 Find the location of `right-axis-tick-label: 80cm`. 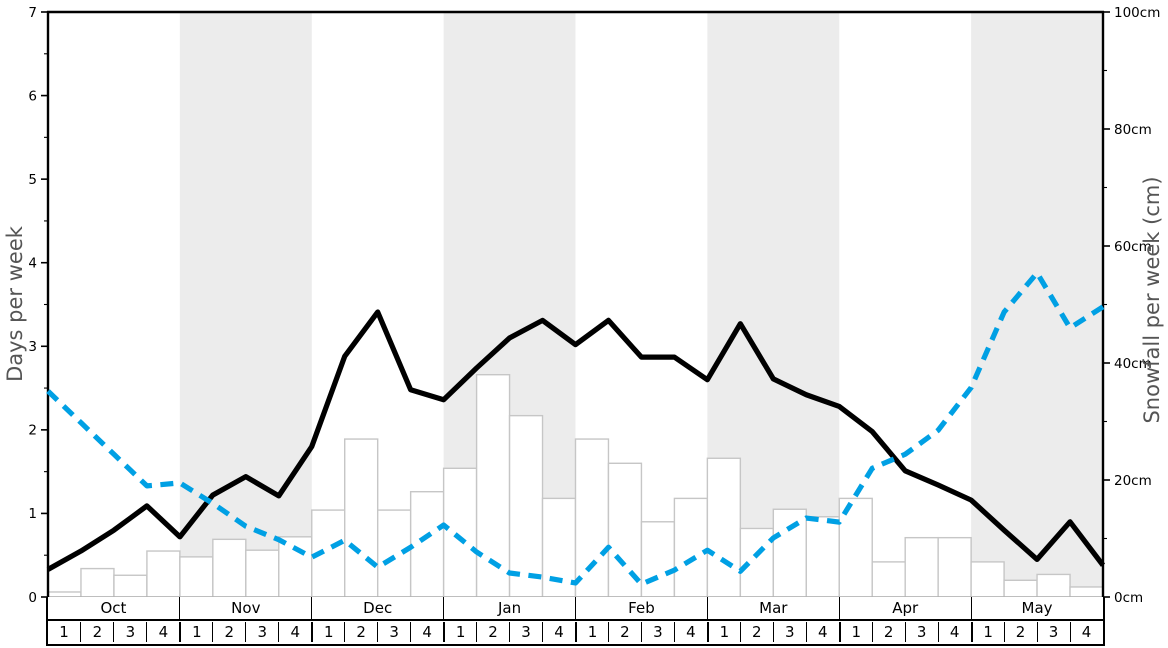

right-axis-tick-label: 80cm is located at coordinates (1133, 130).